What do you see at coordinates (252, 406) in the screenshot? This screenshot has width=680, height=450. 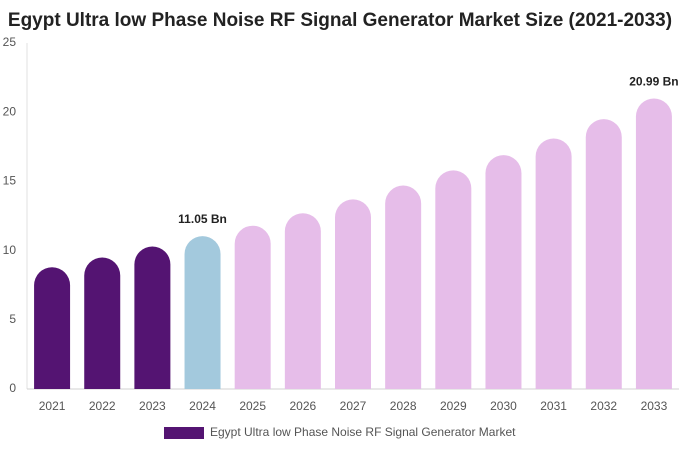 I see `x-tick-label: 2025` at bounding box center [252, 406].